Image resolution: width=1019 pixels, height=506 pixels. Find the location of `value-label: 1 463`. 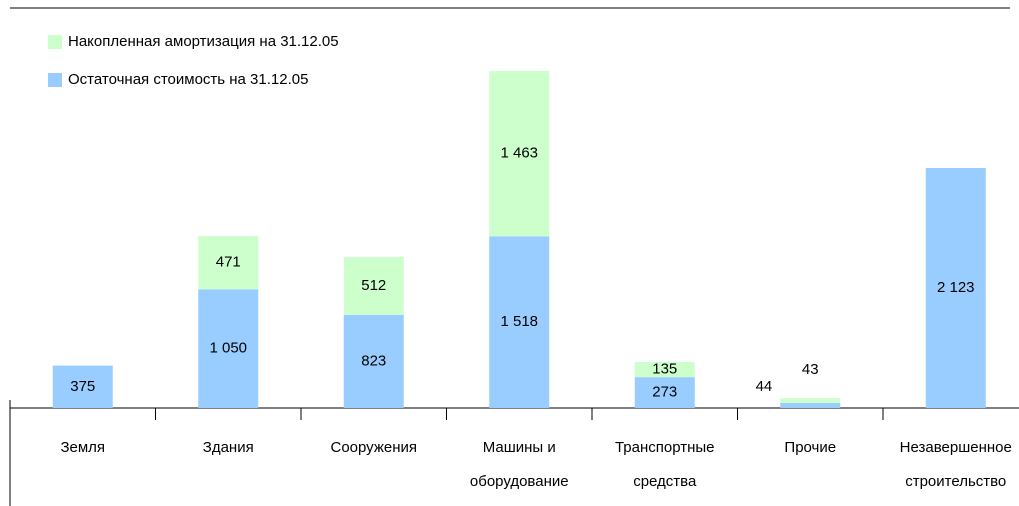

value-label: 1 463 is located at coordinates (519, 153).